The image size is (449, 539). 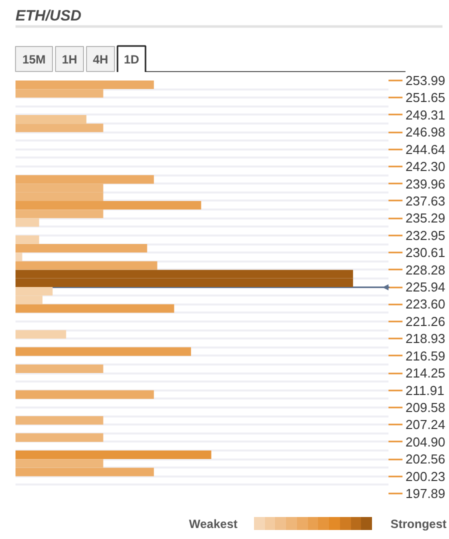 What do you see at coordinates (426, 218) in the screenshot?
I see `y-tick-label: 235.29` at bounding box center [426, 218].